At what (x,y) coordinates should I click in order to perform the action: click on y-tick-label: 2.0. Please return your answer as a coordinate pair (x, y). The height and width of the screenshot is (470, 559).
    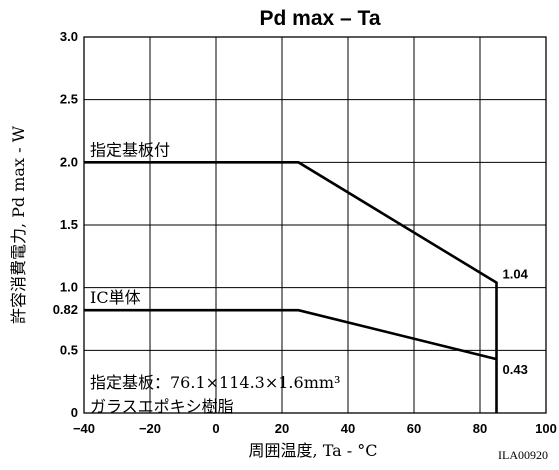
    Looking at the image, I should click on (69, 161).